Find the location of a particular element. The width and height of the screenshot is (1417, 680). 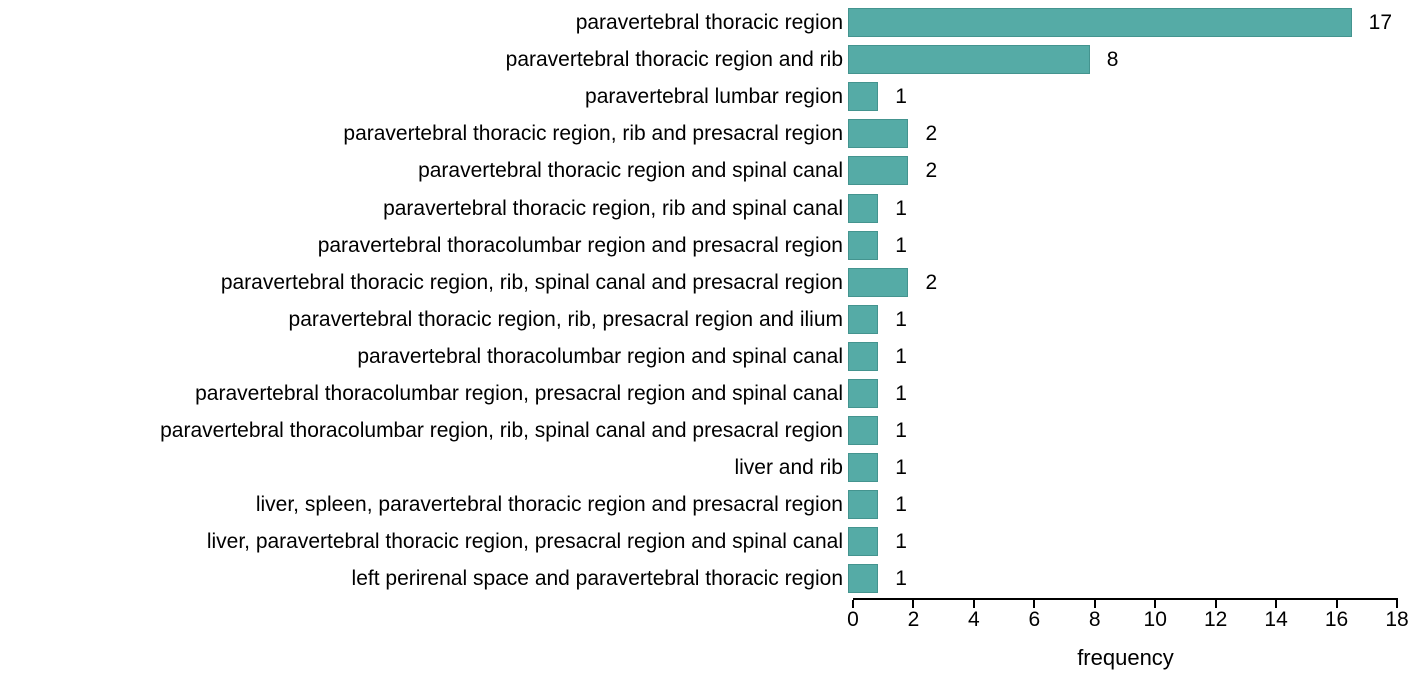

x-axis-tick-label: 14 is located at coordinates (1276, 619).